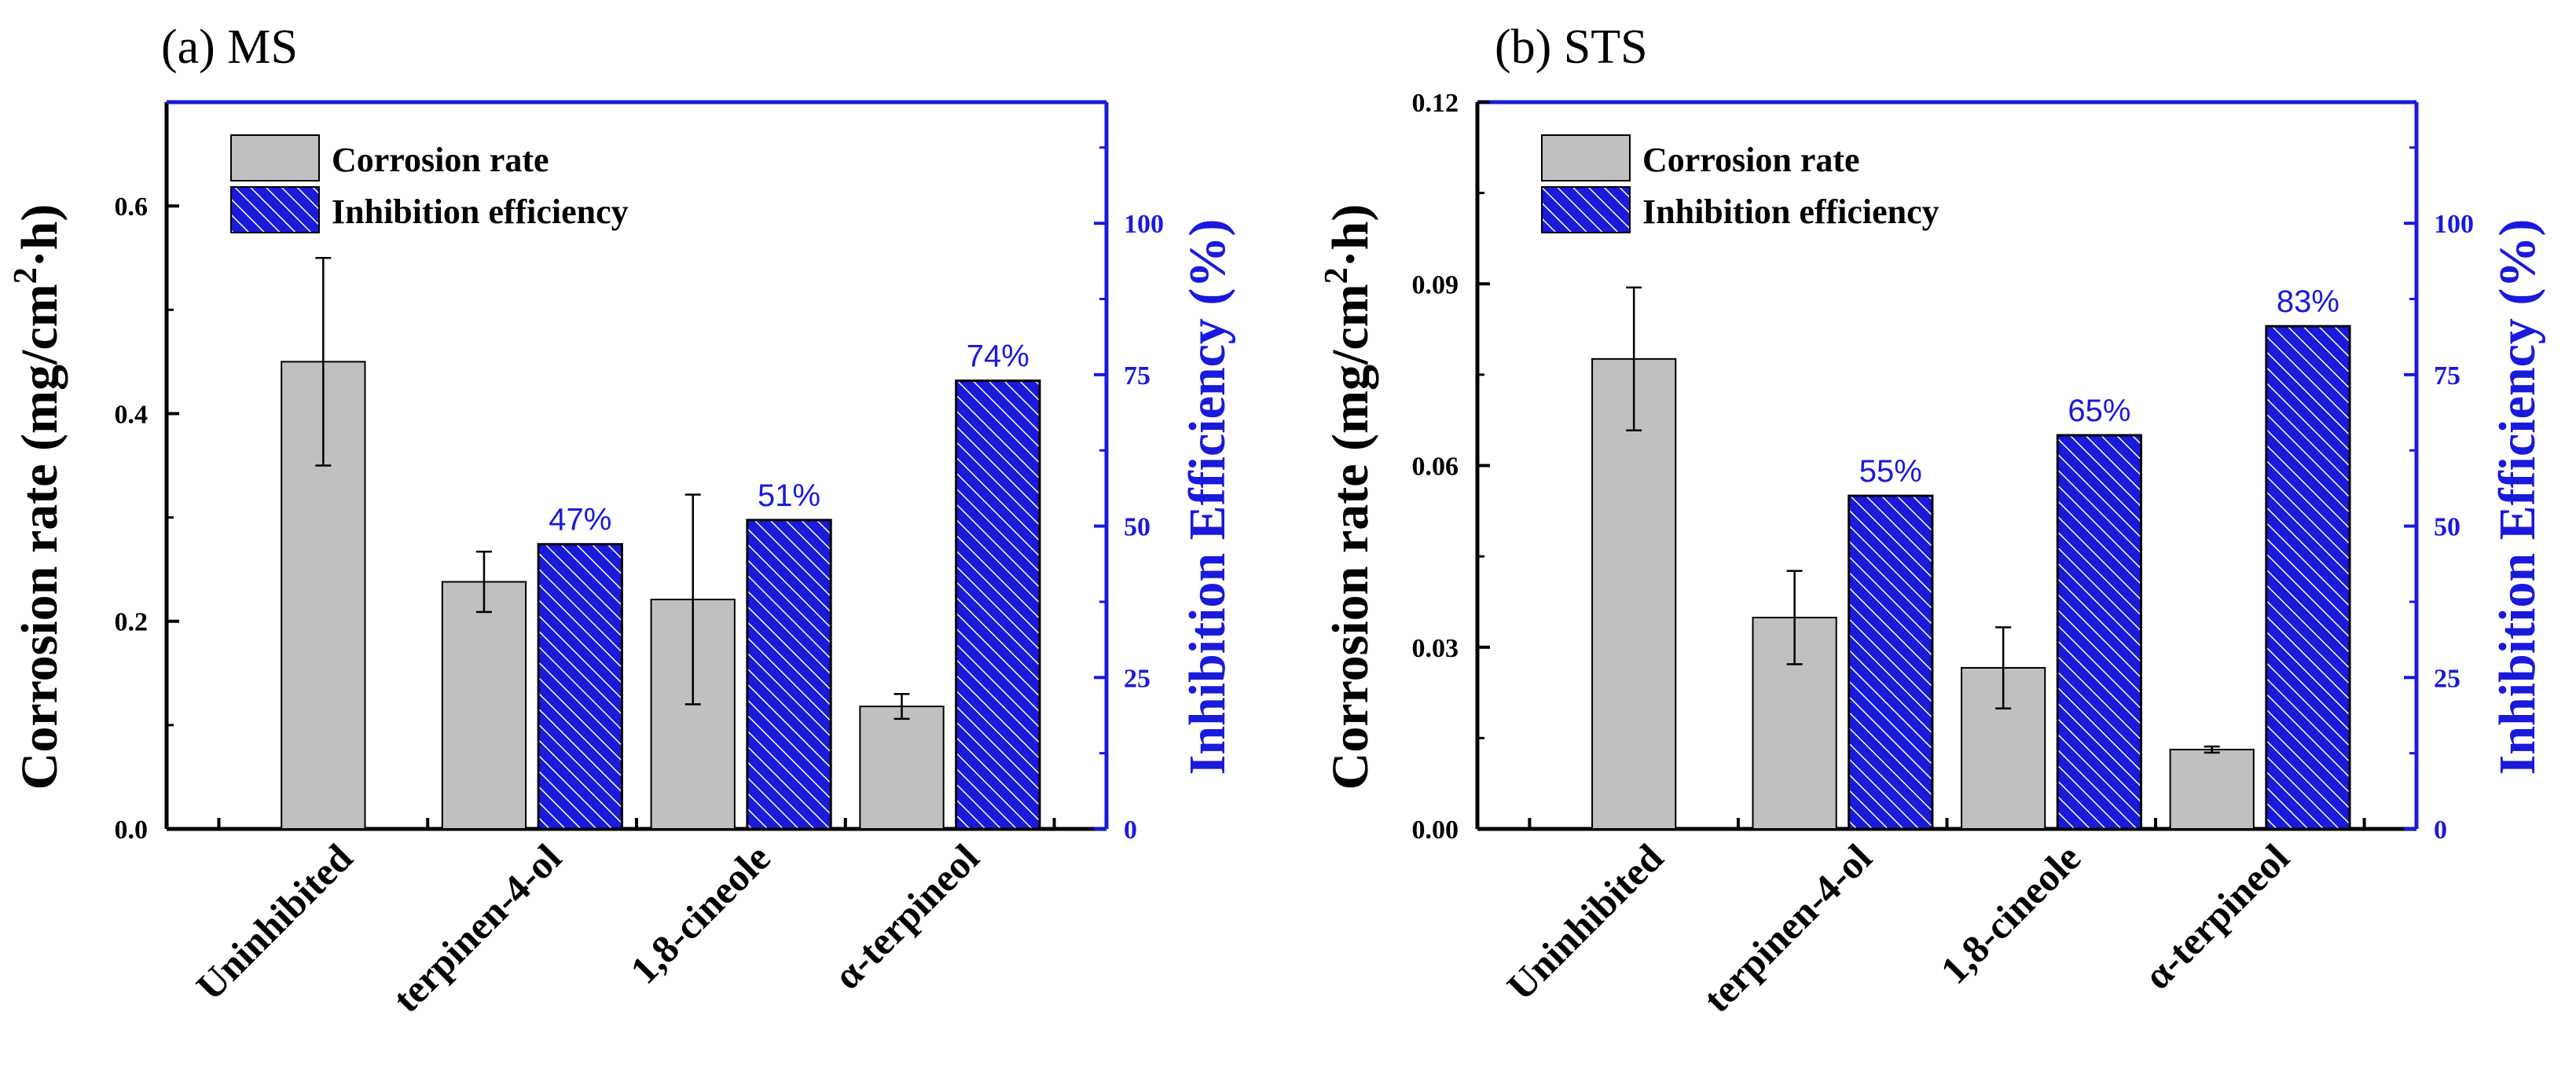 The width and height of the screenshot is (2576, 1067). What do you see at coordinates (2308, 301) in the screenshot?
I see `data-label: 83%` at bounding box center [2308, 301].